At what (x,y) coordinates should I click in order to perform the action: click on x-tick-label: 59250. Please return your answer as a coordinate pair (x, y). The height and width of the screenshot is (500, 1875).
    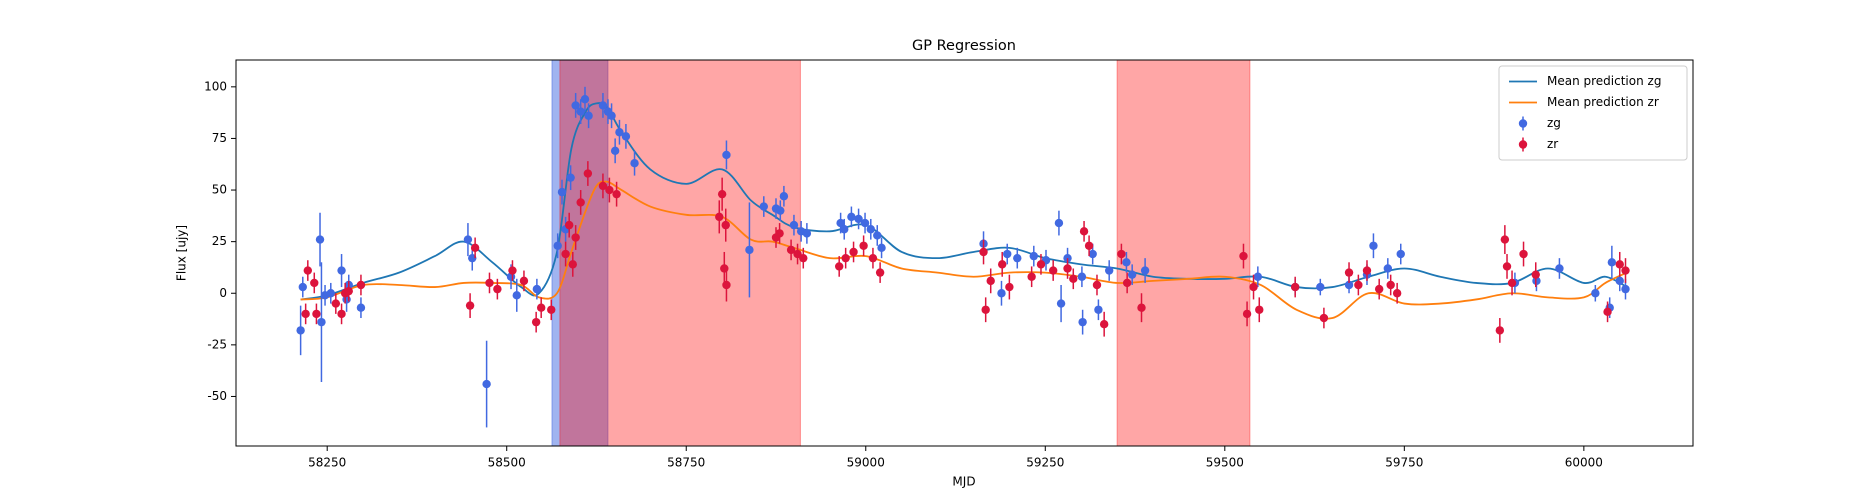
    Looking at the image, I should click on (1045, 463).